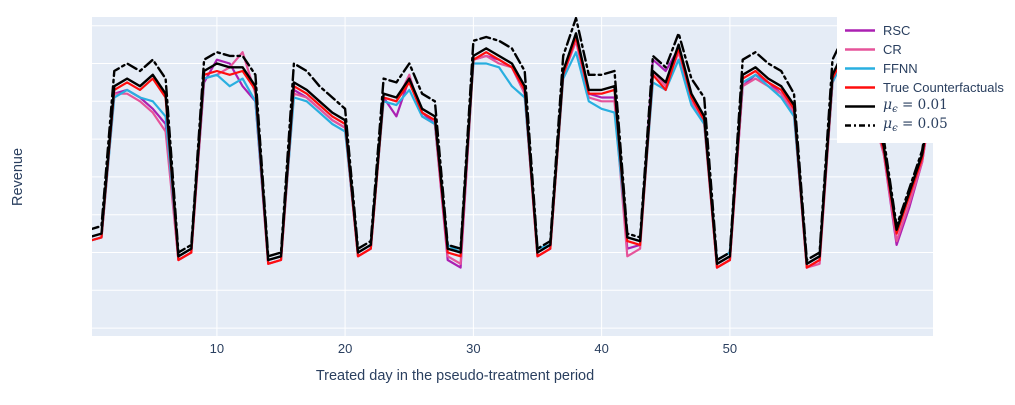 The height and width of the screenshot is (405, 1015). I want to click on legend-item-mu-001: μϵ = 0.01, so click(930, 106).